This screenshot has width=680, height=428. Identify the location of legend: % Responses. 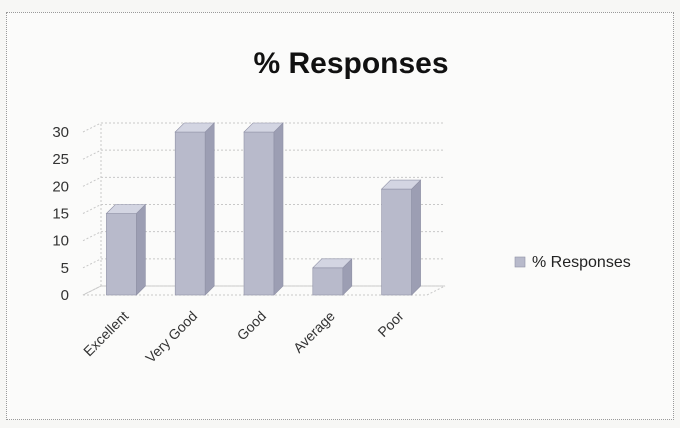
(572, 262).